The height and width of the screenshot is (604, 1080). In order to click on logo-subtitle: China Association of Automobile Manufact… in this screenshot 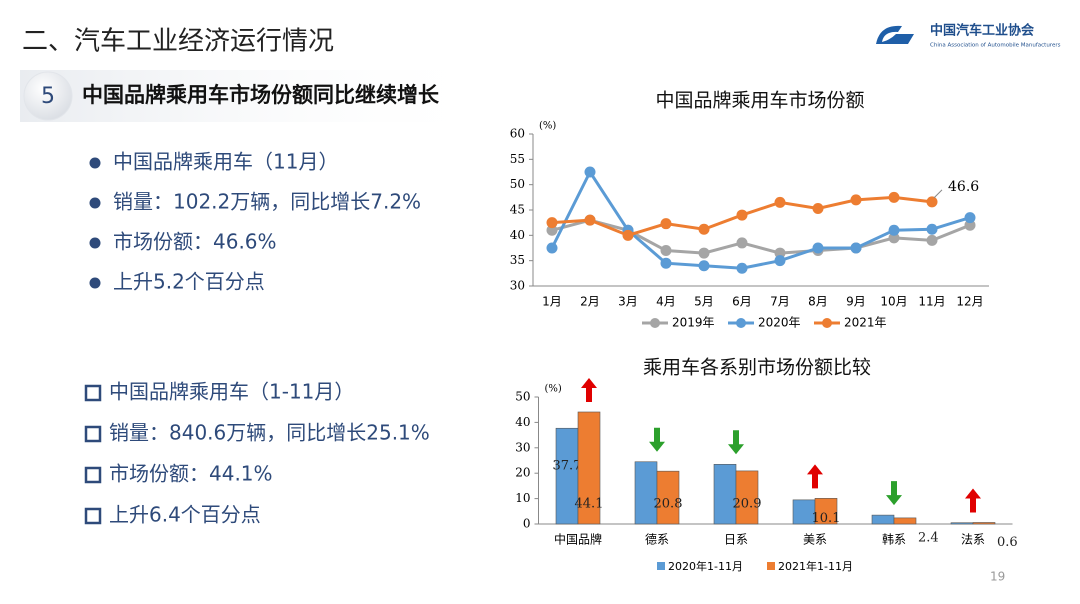, I will do `click(995, 46)`.